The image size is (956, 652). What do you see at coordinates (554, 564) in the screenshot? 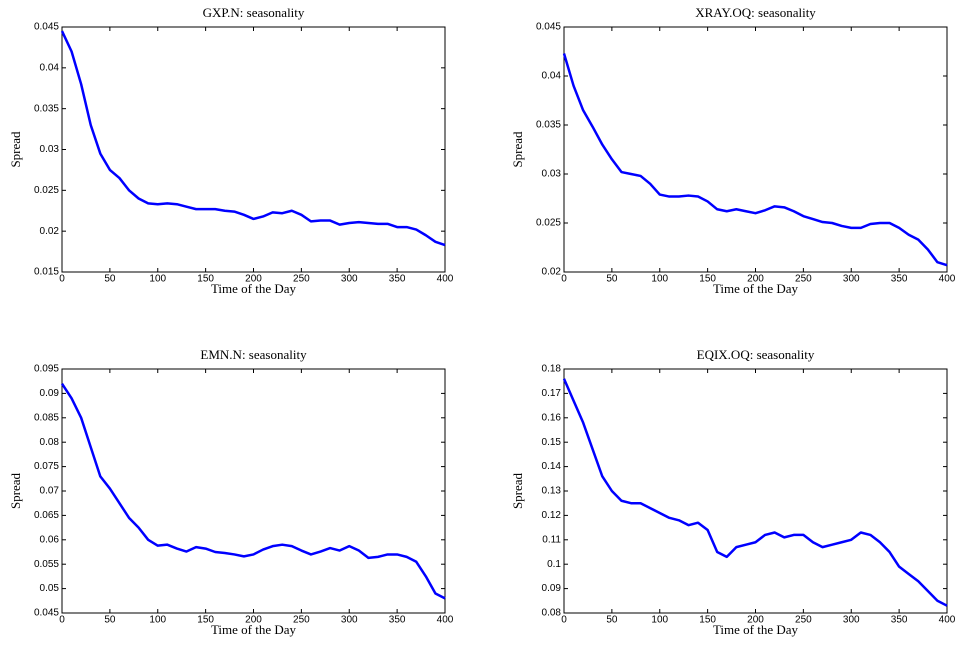
I see `y-tick-label: 0.1` at bounding box center [554, 564].